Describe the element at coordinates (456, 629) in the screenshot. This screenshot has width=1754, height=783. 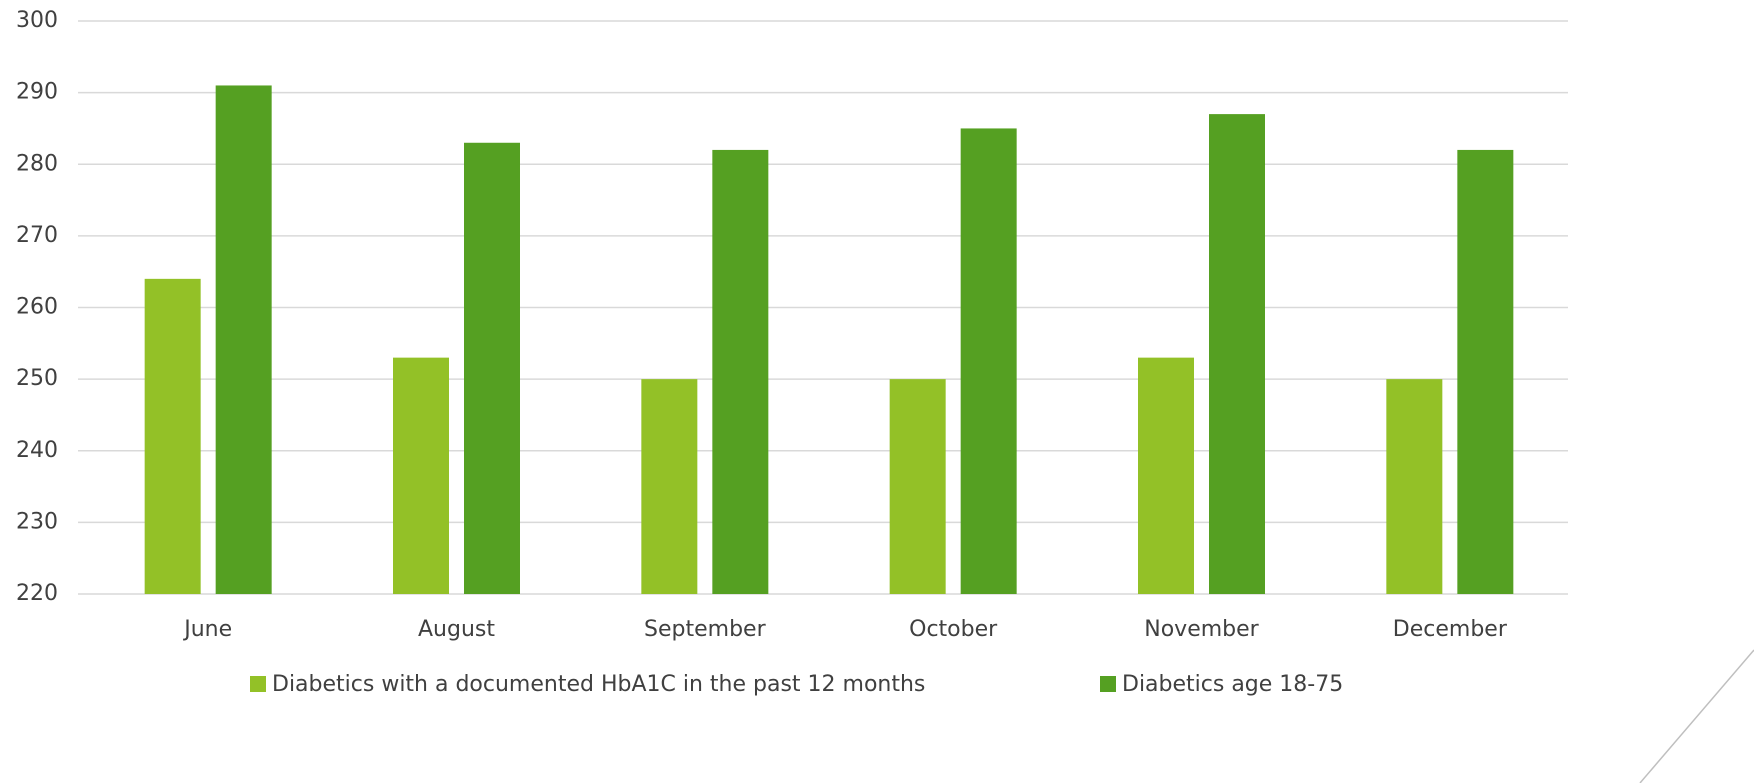
I see `x-tick-label: August` at that location.